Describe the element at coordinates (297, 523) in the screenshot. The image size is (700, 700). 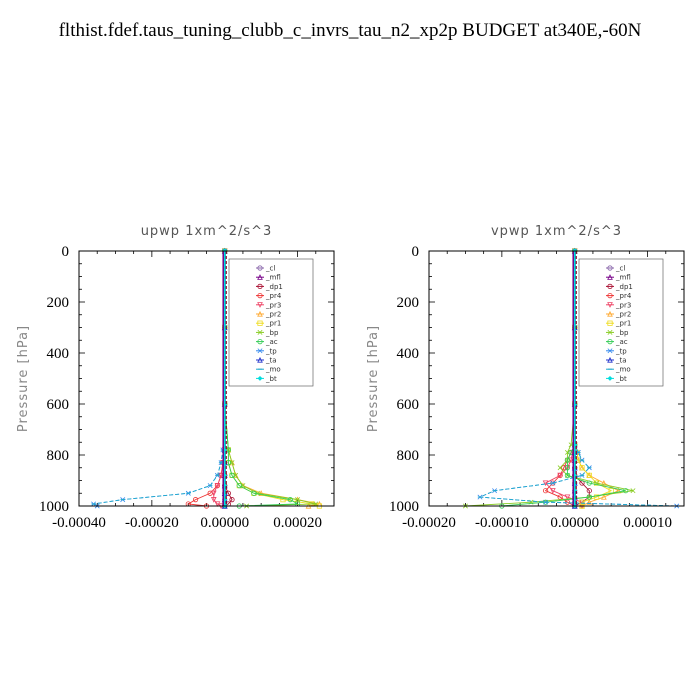
I see `x-tick-label: 0.00020` at that location.